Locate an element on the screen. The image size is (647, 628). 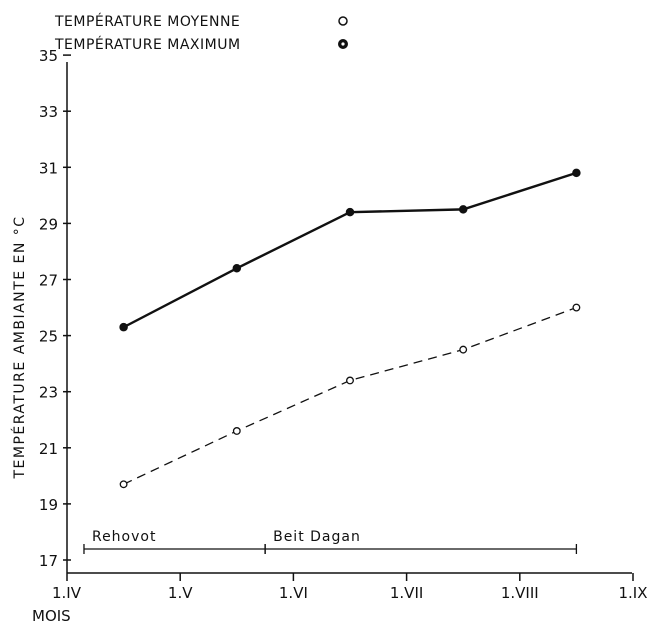
legend: TEMPÉRATURE MOYENNE TEMPÉRATURE MAXIMUM is located at coordinates (201, 33).